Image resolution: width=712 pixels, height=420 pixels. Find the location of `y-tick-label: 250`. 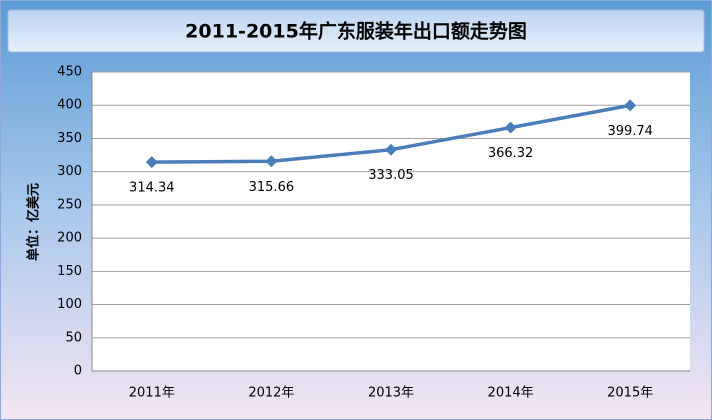

y-tick-label: 250 is located at coordinates (69, 204).